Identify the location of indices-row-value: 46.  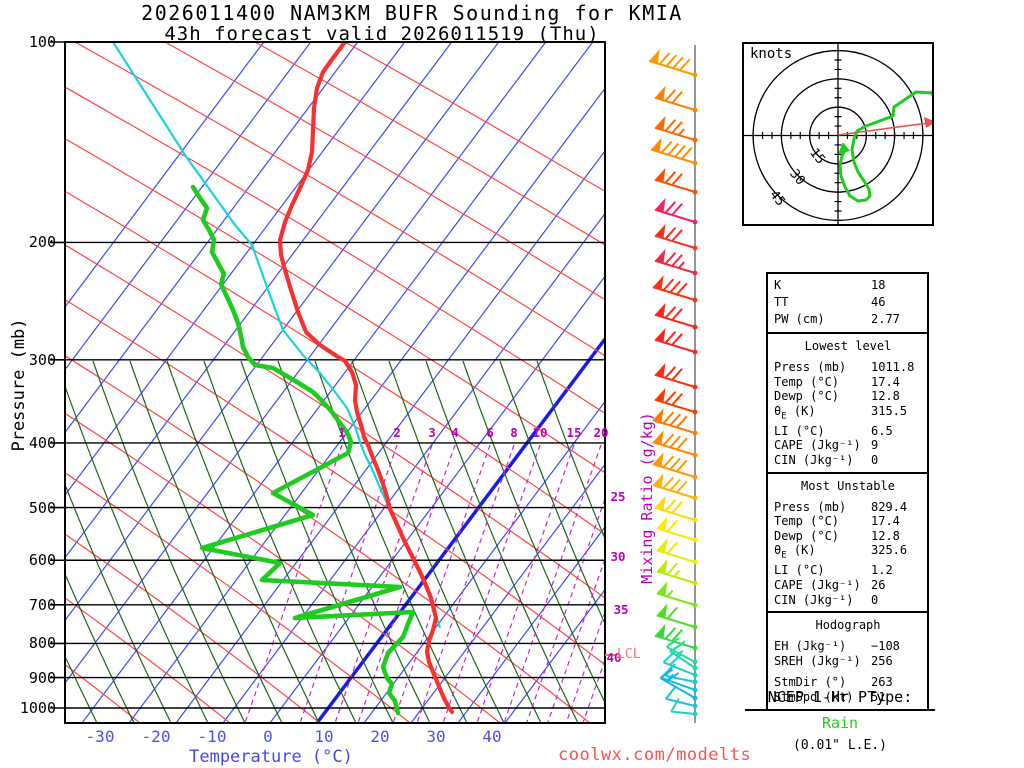
(878, 302).